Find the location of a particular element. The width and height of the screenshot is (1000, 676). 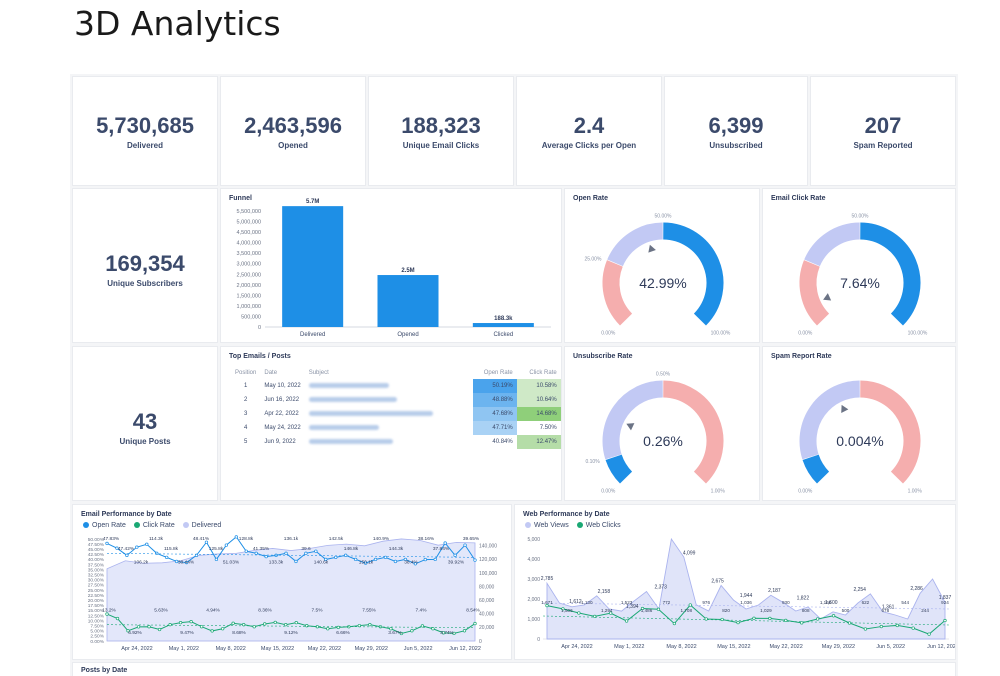

data-label: 142.5k is located at coordinates (336, 539).